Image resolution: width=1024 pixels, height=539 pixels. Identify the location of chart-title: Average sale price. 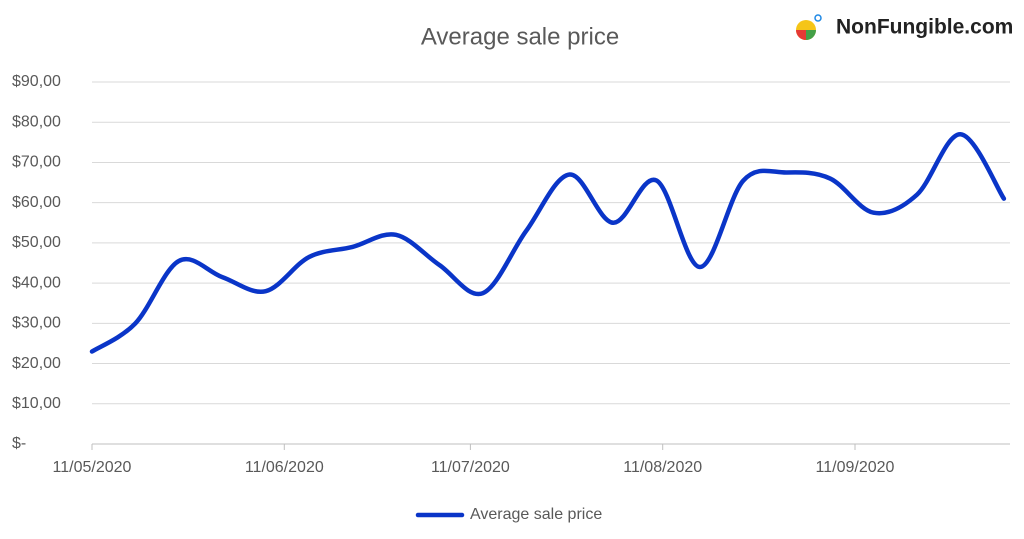
(520, 36).